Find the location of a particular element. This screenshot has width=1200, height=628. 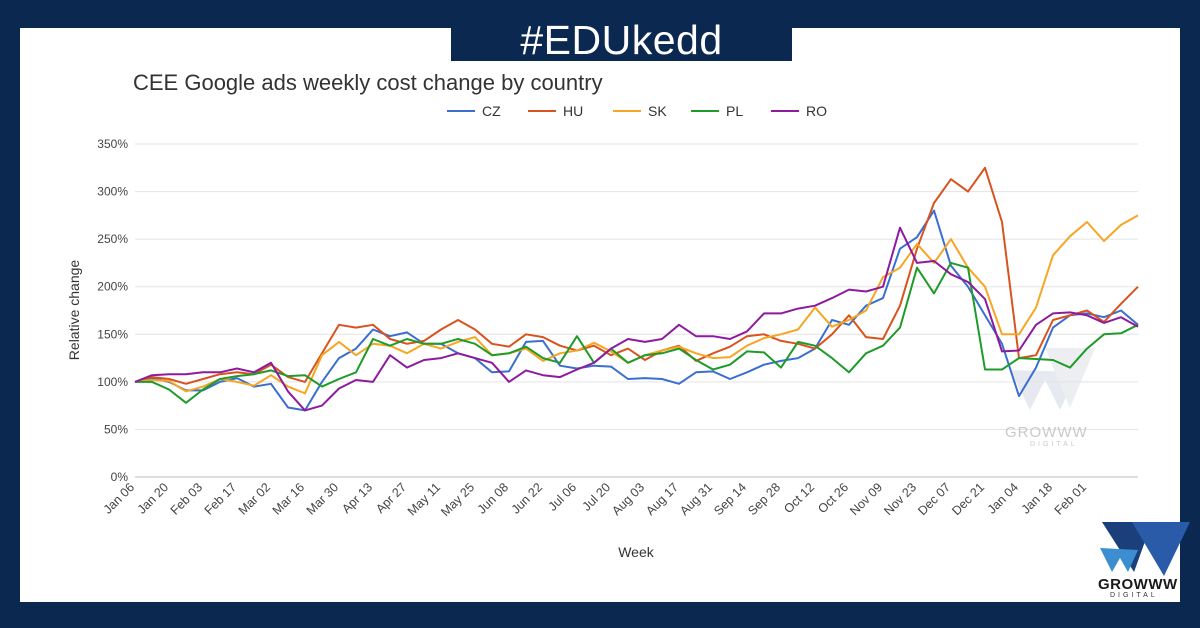

x-tick-label: Jan 04 is located at coordinates (1003, 498).